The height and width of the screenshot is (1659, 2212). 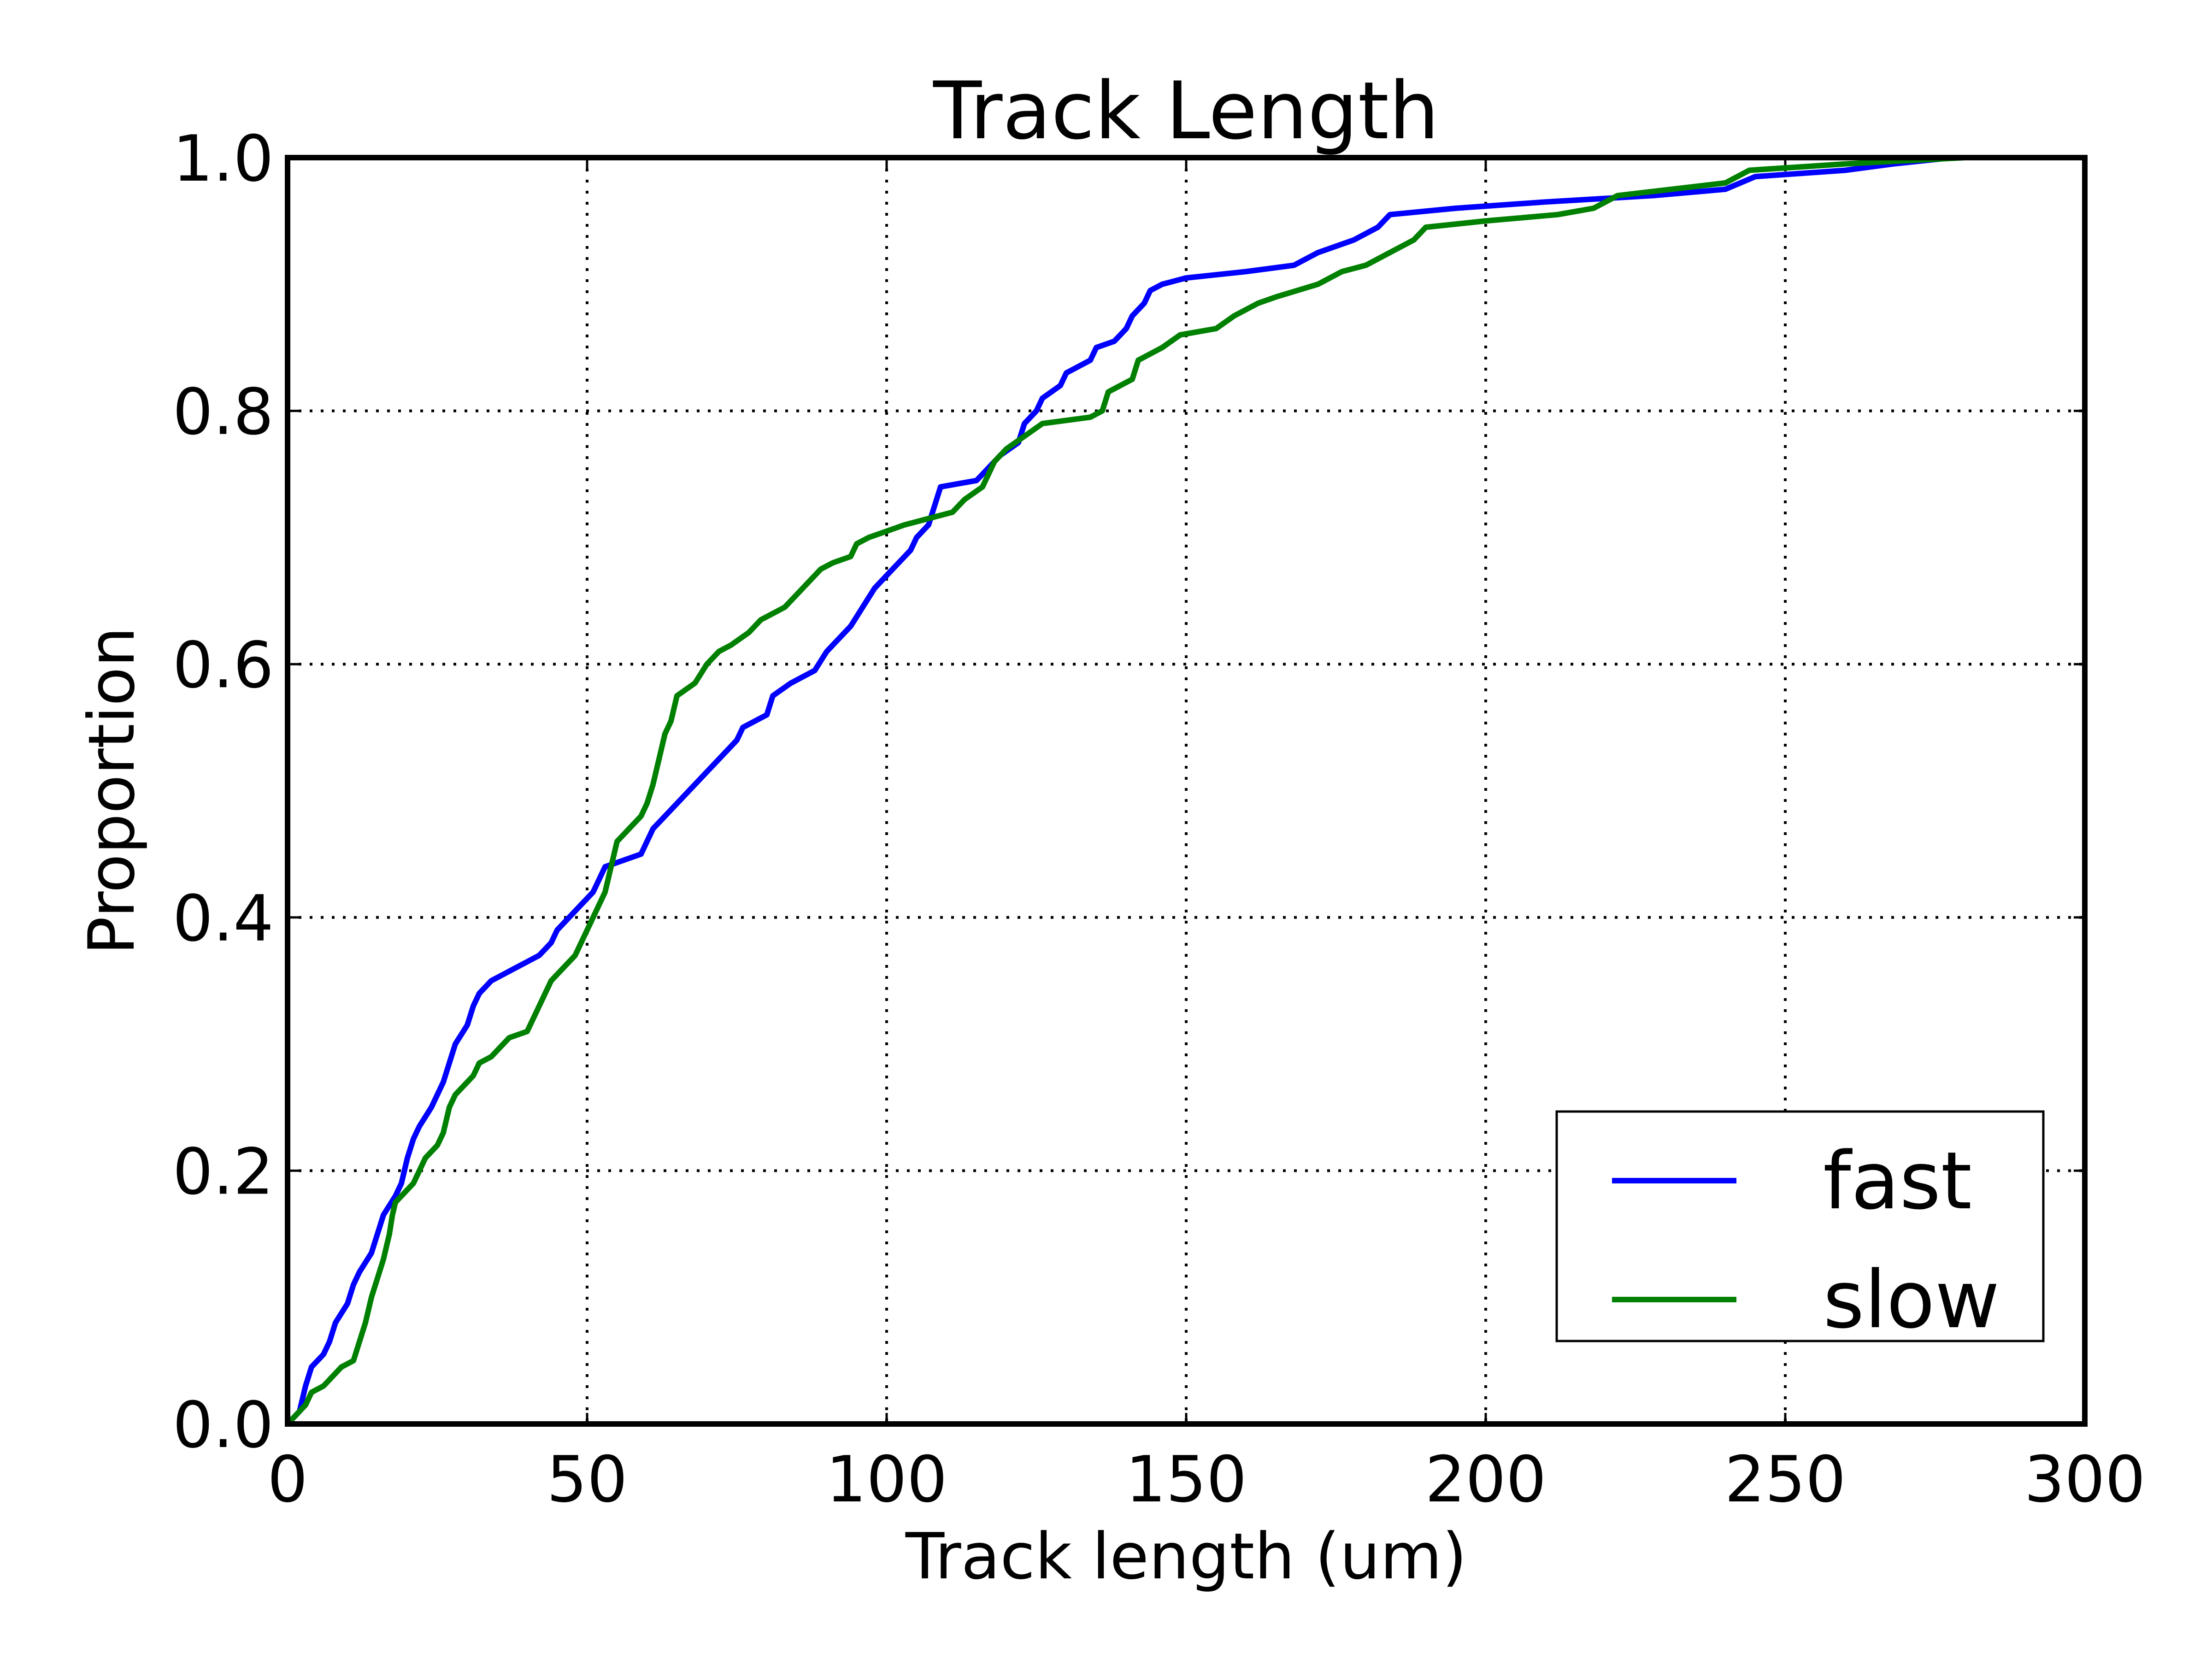 What do you see at coordinates (223, 159) in the screenshot?
I see `y-tick-label: 1.0` at bounding box center [223, 159].